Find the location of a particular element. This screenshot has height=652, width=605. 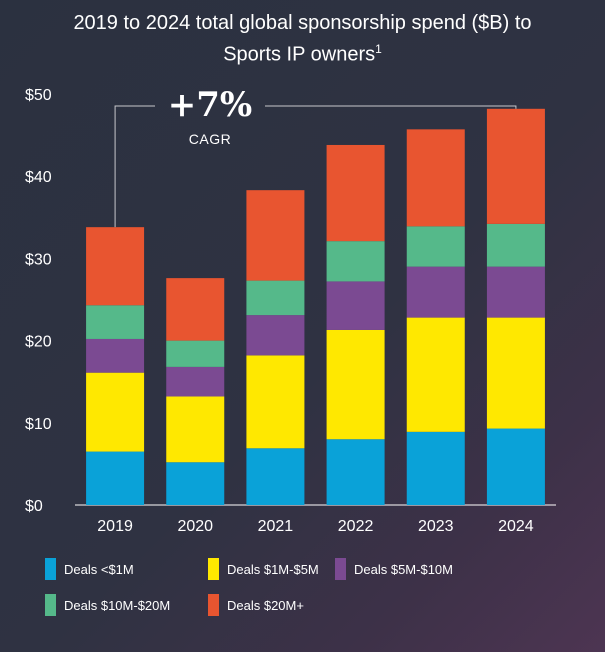

legend-item: Deals $5M-$10M is located at coordinates (394, 569).